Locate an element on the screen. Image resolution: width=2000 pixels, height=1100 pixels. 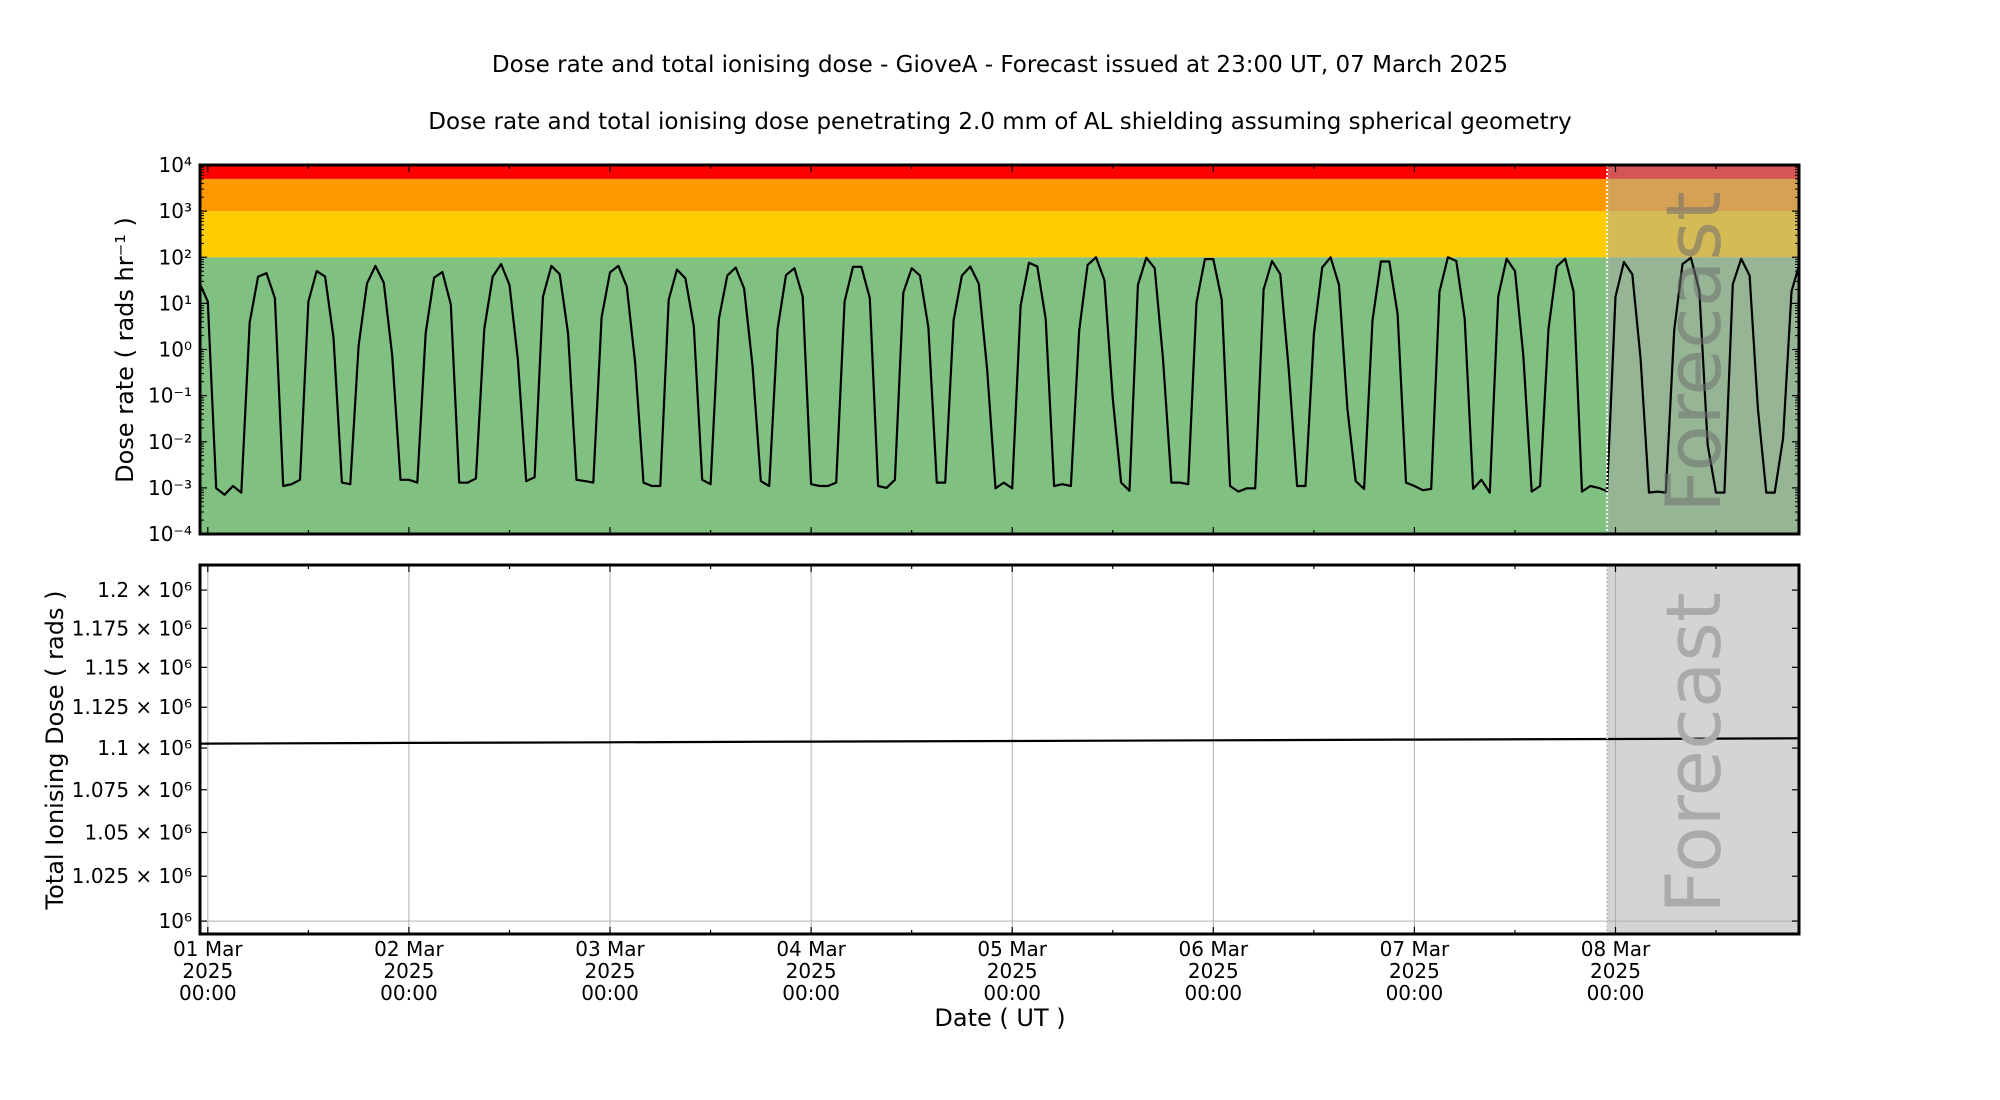
y-tick-label: 10² is located at coordinates (175, 257).